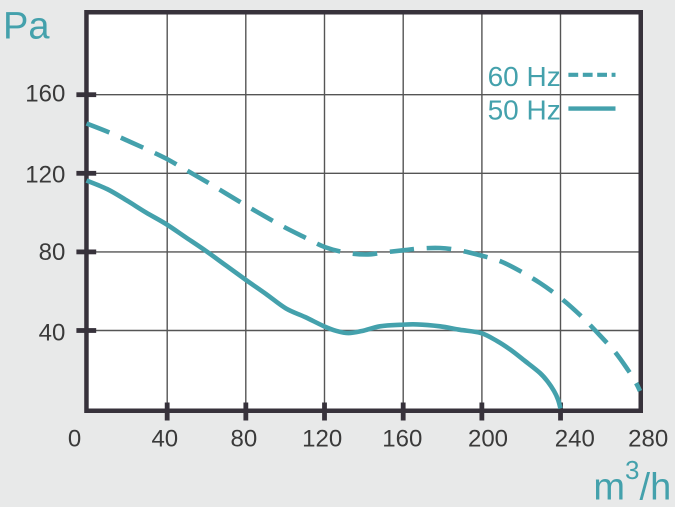 The image size is (675, 507). I want to click on svg-text: 240, so click(575, 438).